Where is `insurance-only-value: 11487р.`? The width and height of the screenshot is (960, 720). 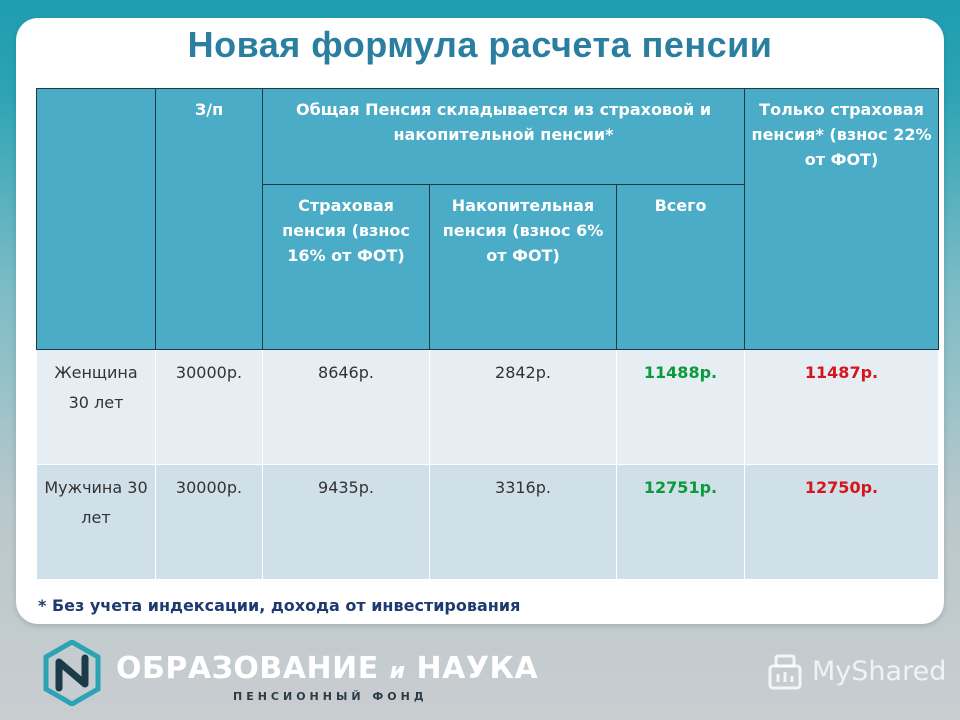
insurance-only-value: 11487р. is located at coordinates (842, 407).